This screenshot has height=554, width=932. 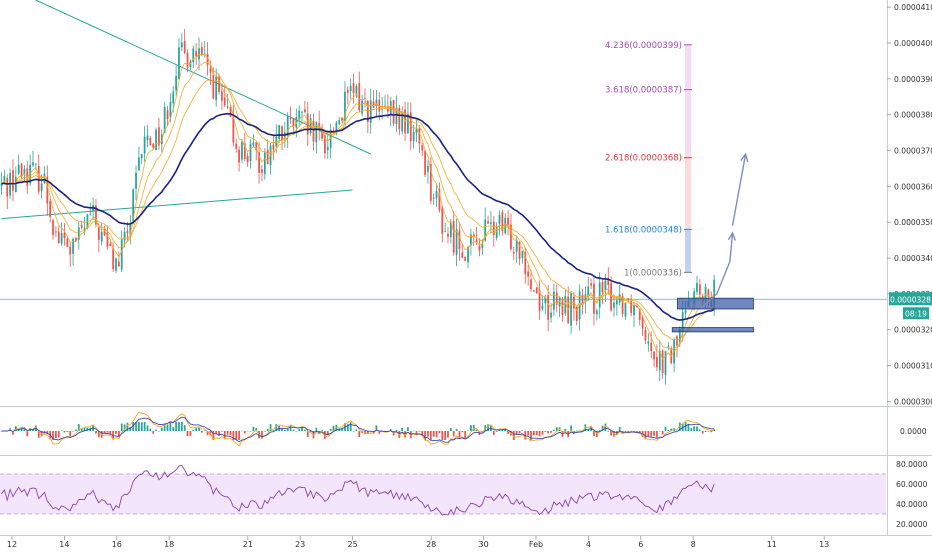 I want to click on support-zones, so click(x=712, y=315).